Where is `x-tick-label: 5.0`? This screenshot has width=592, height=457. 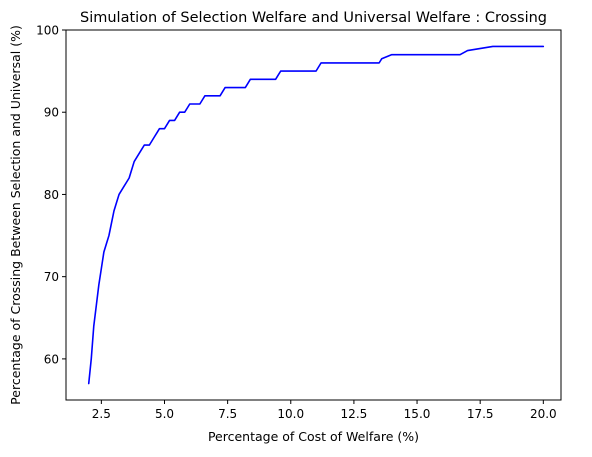 x-tick-label: 5.0 is located at coordinates (164, 414).